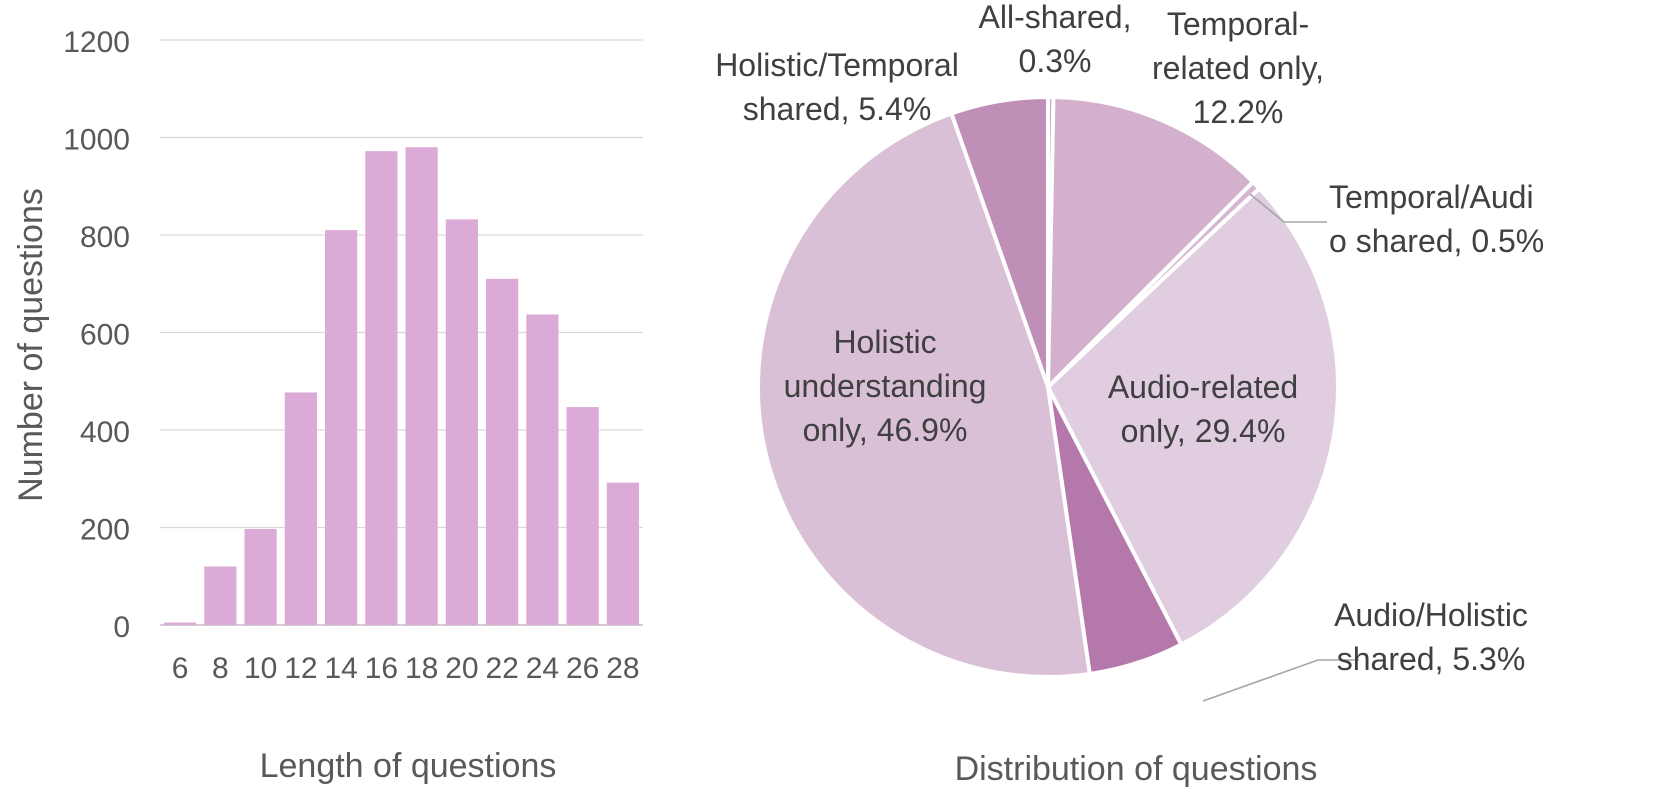  What do you see at coordinates (340, 668) in the screenshot?
I see `x-tick-label: 14` at bounding box center [340, 668].